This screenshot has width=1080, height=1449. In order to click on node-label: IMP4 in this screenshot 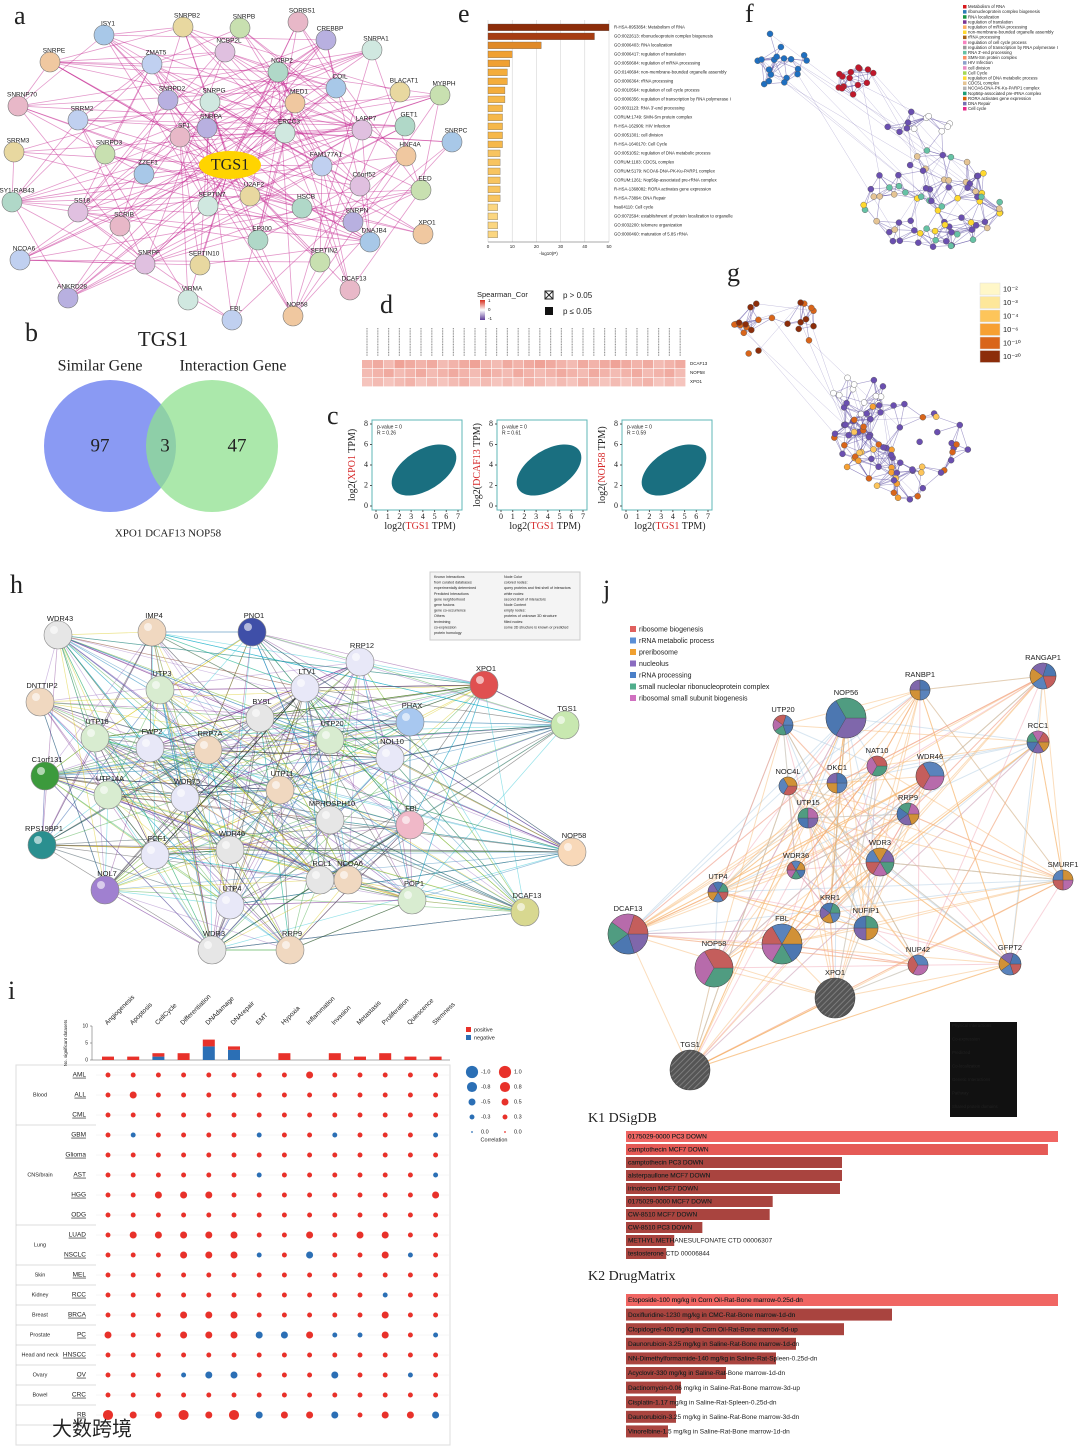, I will do `click(154, 615)`.